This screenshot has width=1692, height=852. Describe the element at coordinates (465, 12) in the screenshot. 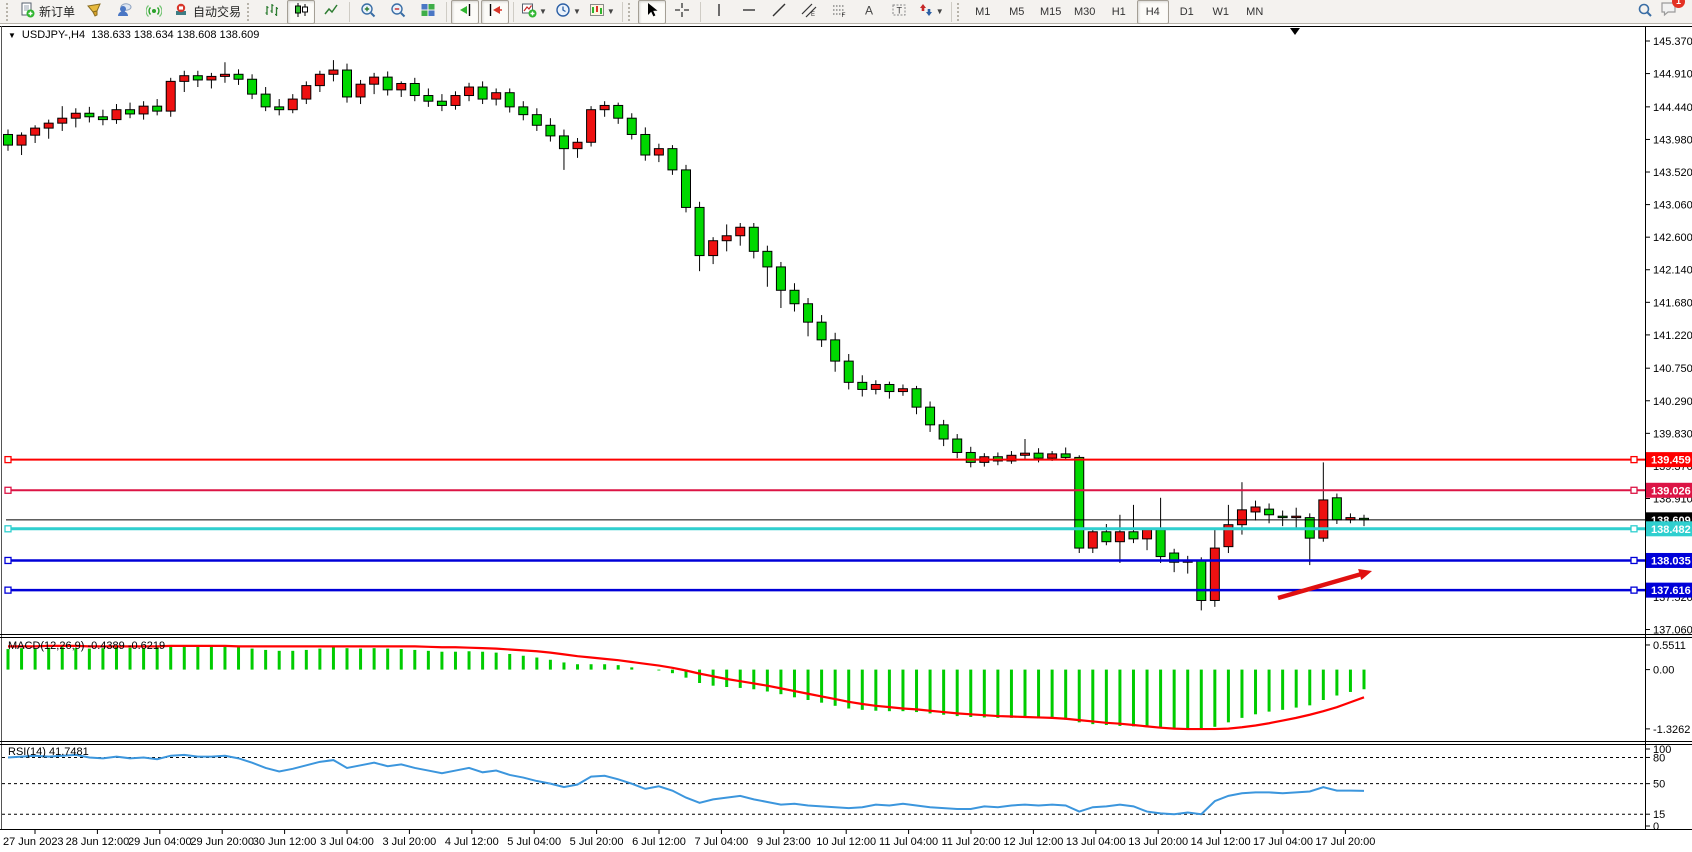

I see `auto-scroll-button` at that location.